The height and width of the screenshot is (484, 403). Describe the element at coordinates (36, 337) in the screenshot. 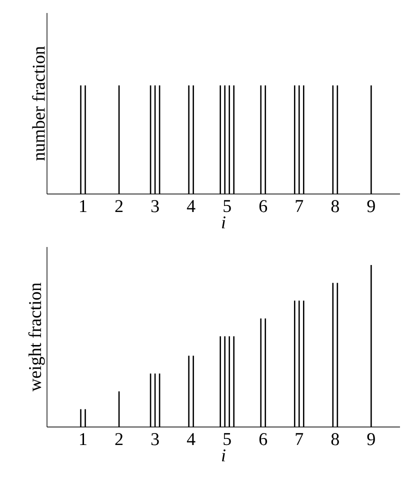

I see `y-axis-title: weight fraction` at that location.